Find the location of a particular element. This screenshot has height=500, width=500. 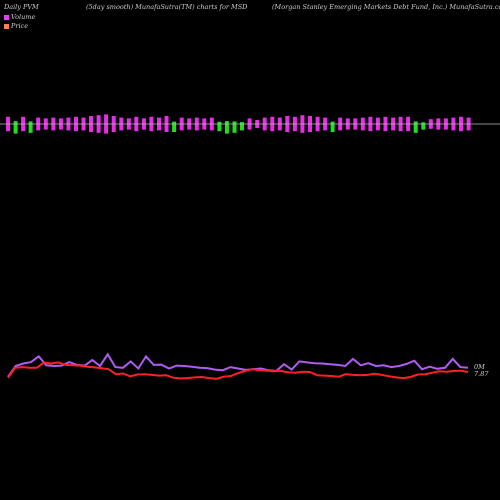

legend-volume: Volume is located at coordinates (19, 17).